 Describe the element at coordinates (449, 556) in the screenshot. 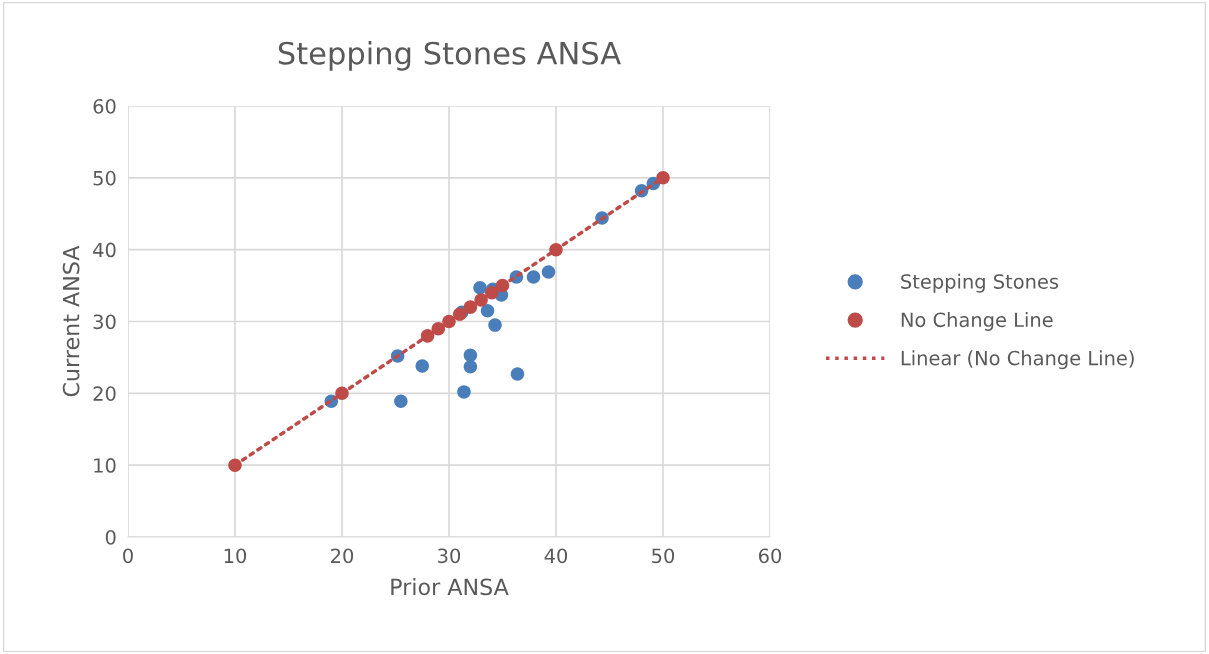

I see `x-tick-label: 30` at that location.